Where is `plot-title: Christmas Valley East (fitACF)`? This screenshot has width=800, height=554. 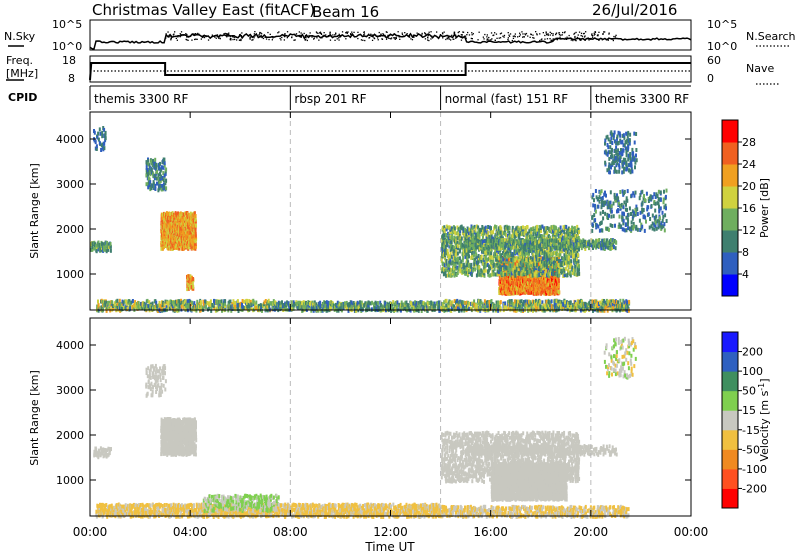 plot-title: Christmas Valley East (fitACF) is located at coordinates (203, 10).